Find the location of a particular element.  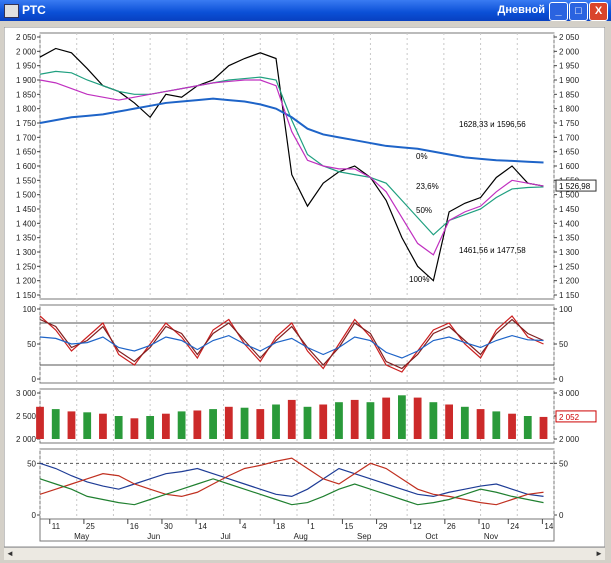

current-value-label: 1 526,98 is located at coordinates (575, 186).